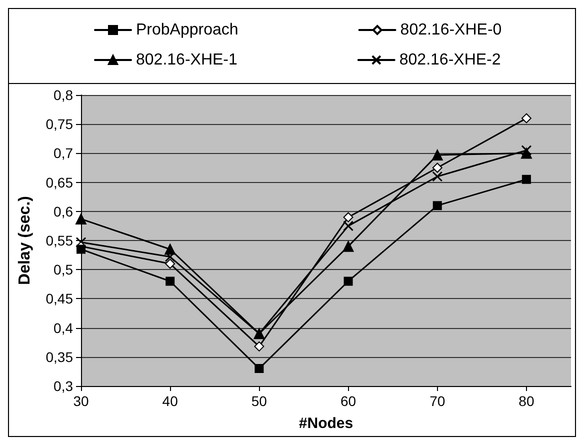 This screenshot has width=582, height=443. What do you see at coordinates (170, 401) in the screenshot?
I see `x-tick-label: 40` at bounding box center [170, 401].